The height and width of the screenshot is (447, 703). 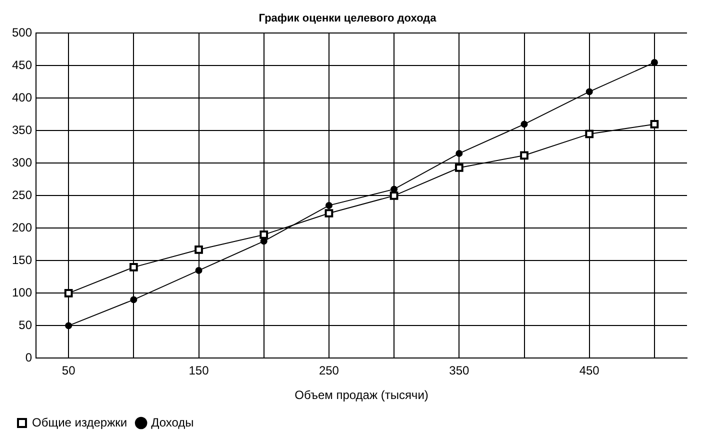 I want to click on legend-label: Доходы, so click(x=172, y=422).